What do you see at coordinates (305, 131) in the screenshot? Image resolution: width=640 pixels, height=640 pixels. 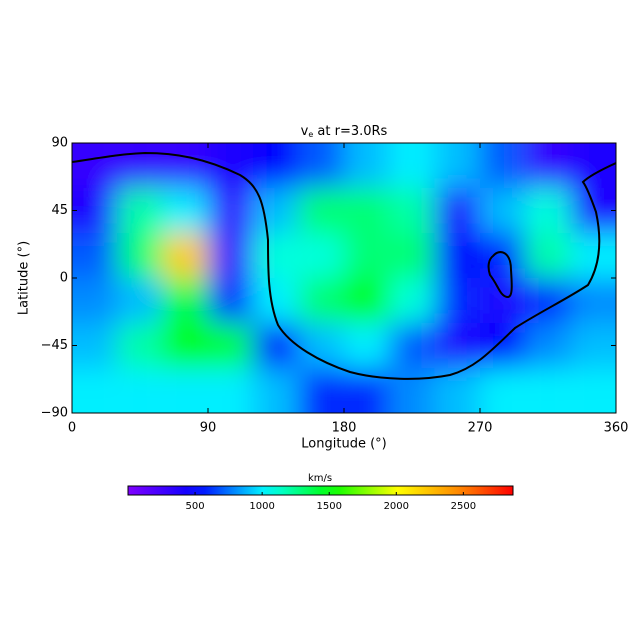 I see `title-main: v` at bounding box center [305, 131].